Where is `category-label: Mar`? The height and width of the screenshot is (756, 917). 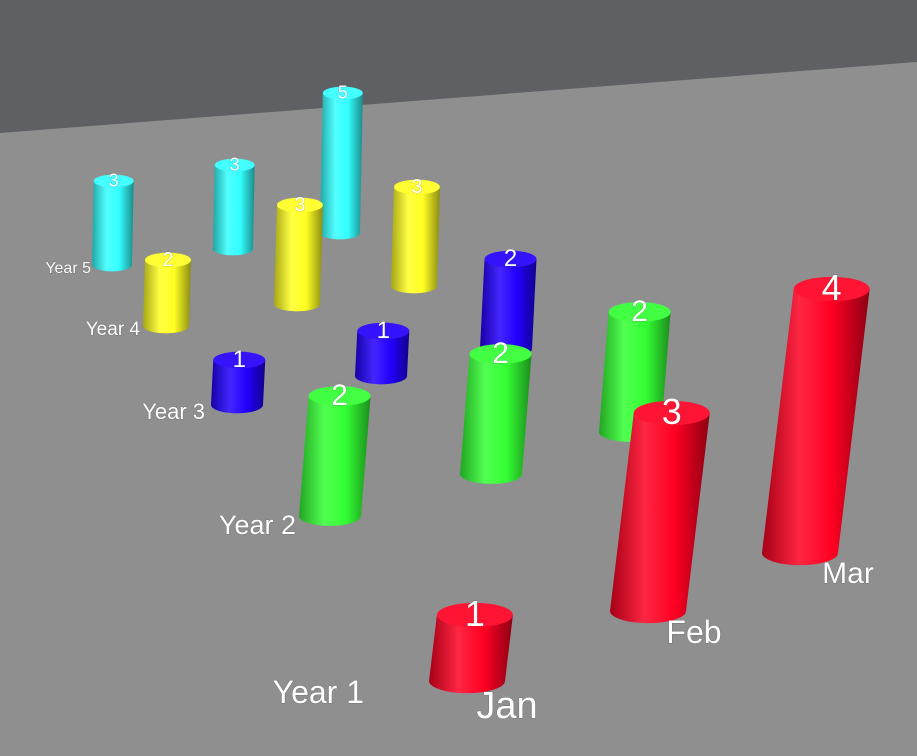 category-label: Mar is located at coordinates (848, 573).